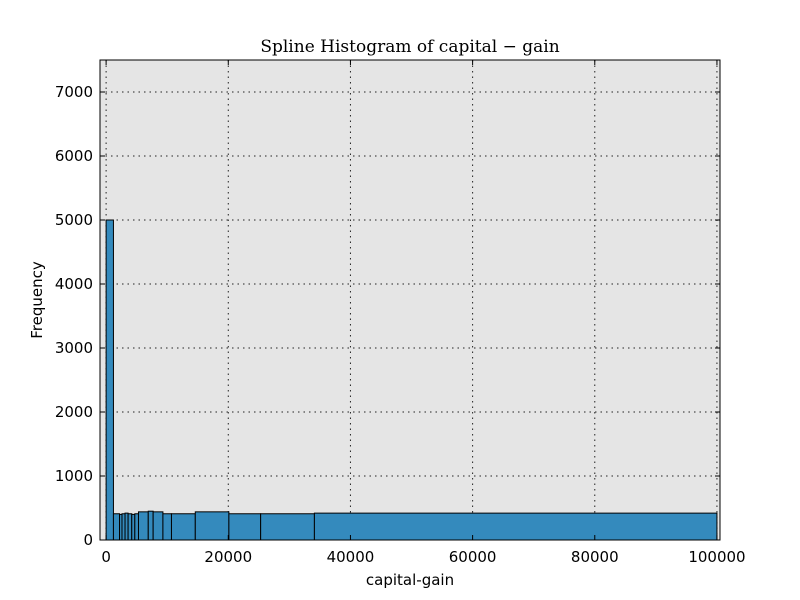 Image resolution: width=800 pixels, height=600 pixels. What do you see at coordinates (74, 220) in the screenshot?
I see `y-tick-label-5: 5000` at bounding box center [74, 220].